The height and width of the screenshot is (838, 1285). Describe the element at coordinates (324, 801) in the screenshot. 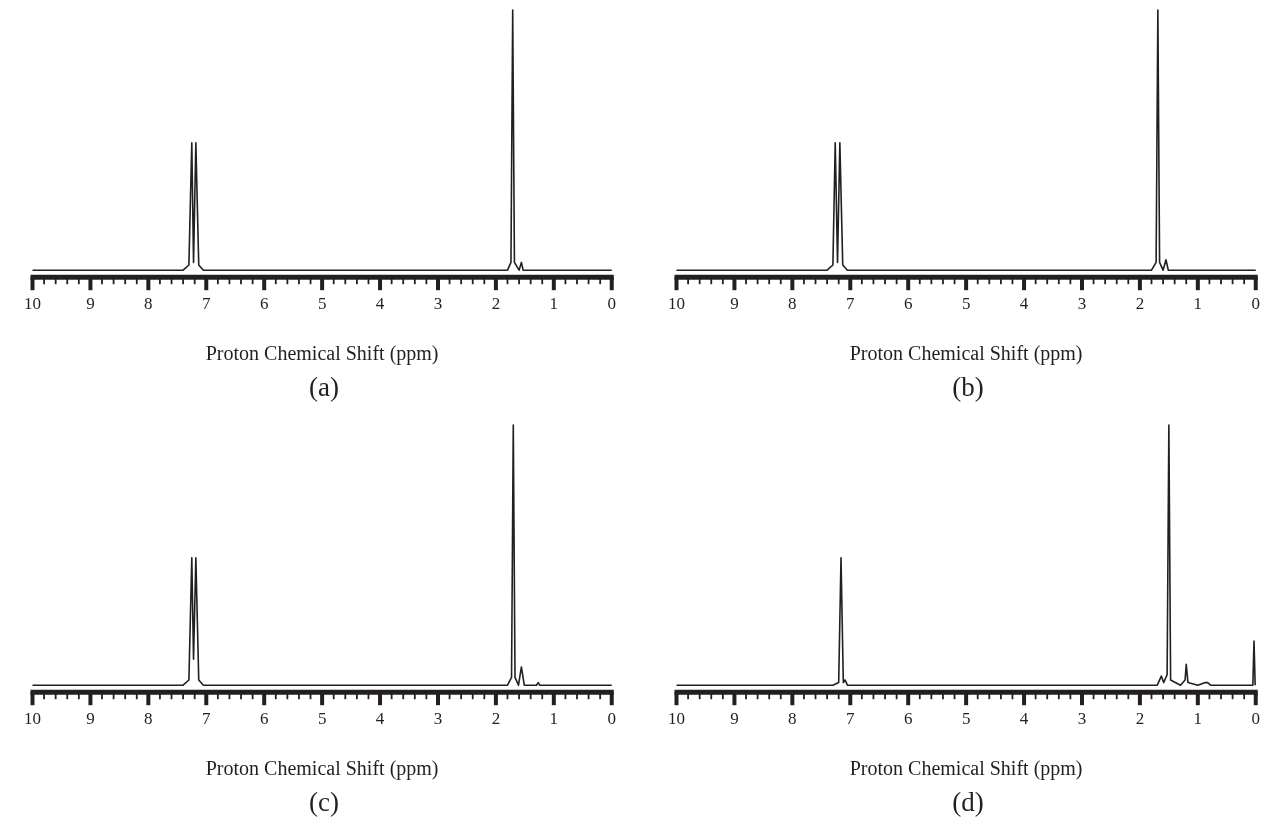

I see `text: (c)` at that location.